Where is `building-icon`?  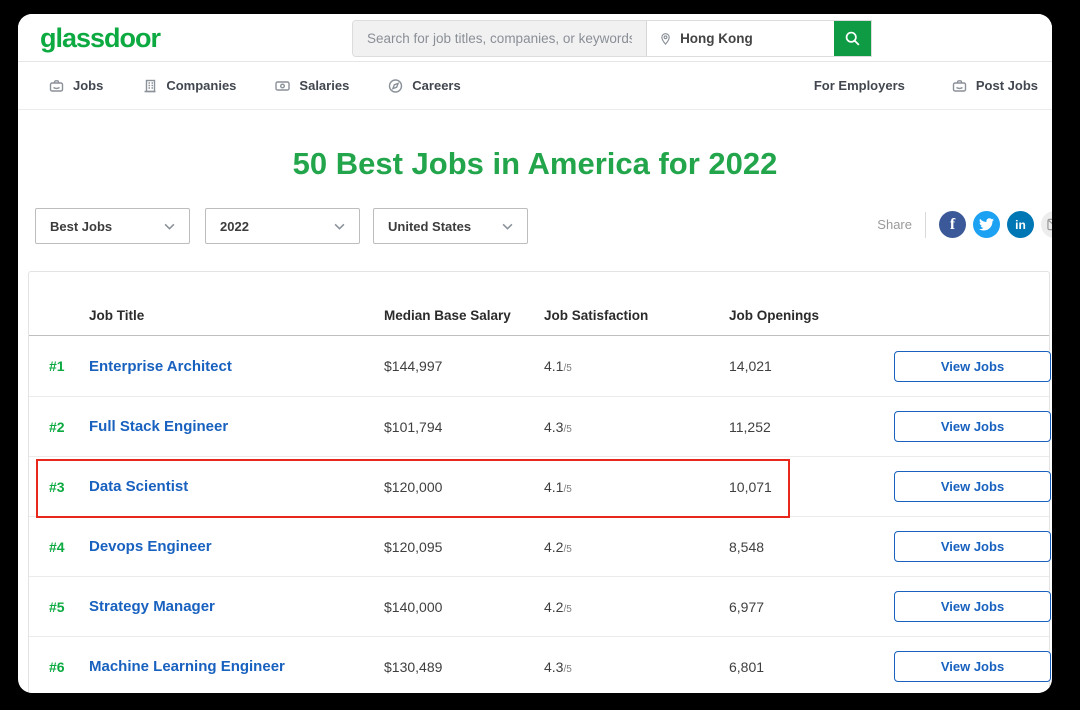 building-icon is located at coordinates (150, 85).